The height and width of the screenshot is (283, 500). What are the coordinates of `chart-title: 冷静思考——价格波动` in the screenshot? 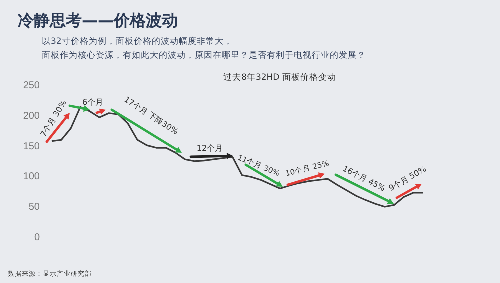 It's located at (98, 20).